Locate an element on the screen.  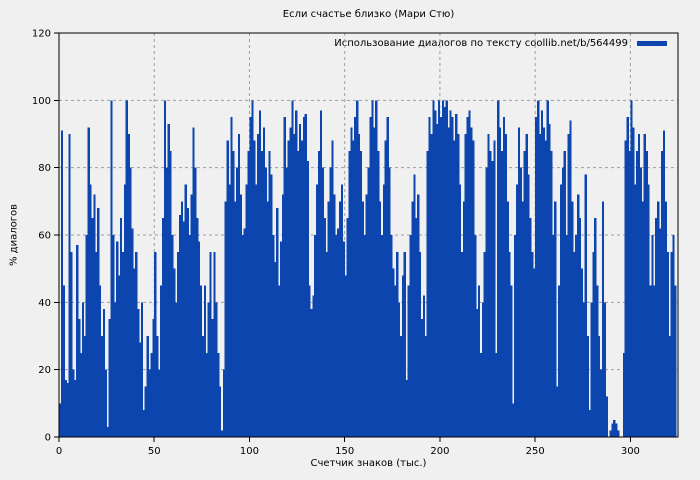
y-tick-label: 40 is located at coordinates (44, 303).